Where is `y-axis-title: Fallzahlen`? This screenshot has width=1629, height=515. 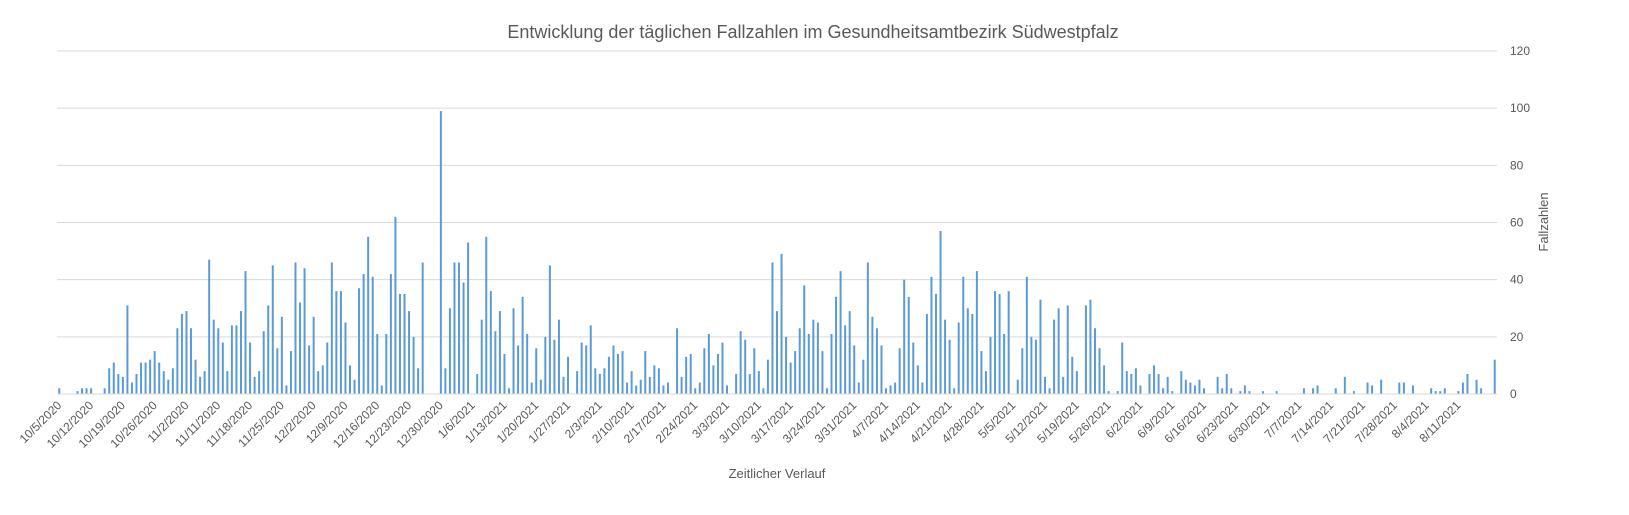
y-axis-title: Fallzahlen is located at coordinates (1543, 221).